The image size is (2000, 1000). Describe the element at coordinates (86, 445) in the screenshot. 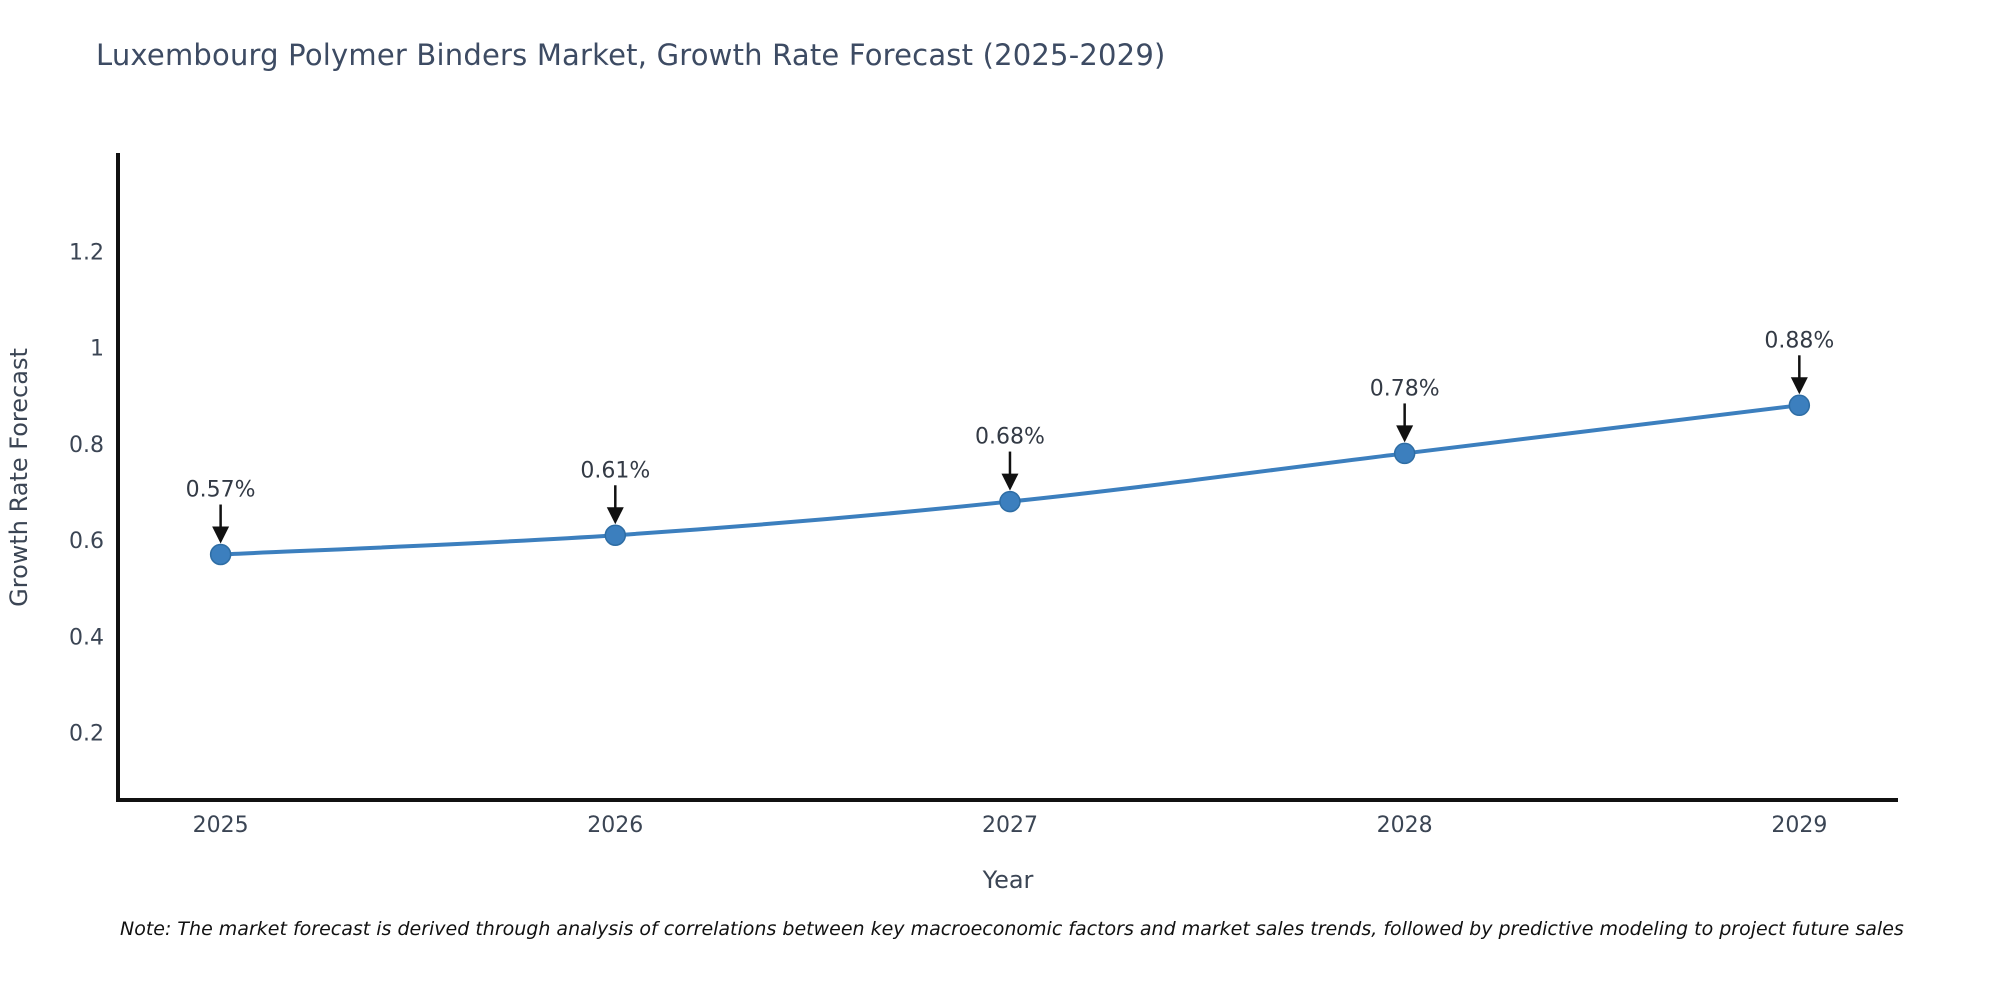

I see `y-tick-label: 0.8` at that location.